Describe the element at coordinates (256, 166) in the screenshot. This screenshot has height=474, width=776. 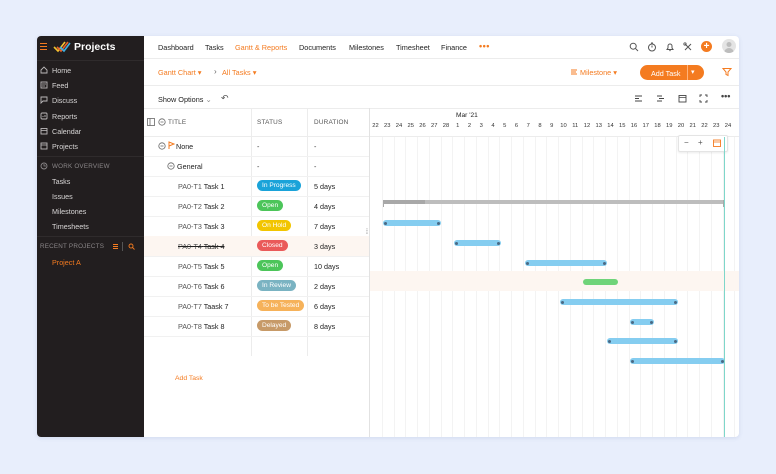
I see `table-row-group: General - -` at that location.